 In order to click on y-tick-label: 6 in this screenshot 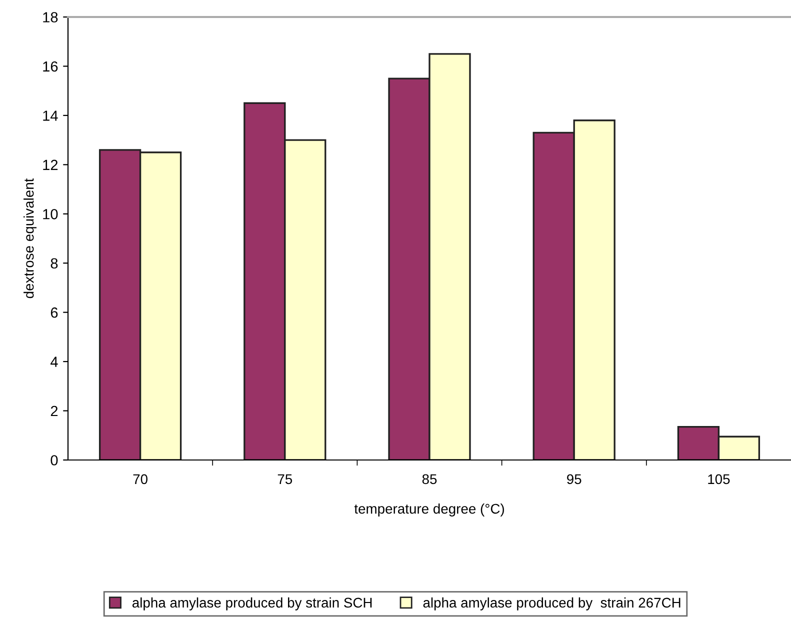, I will do `click(54, 312)`.